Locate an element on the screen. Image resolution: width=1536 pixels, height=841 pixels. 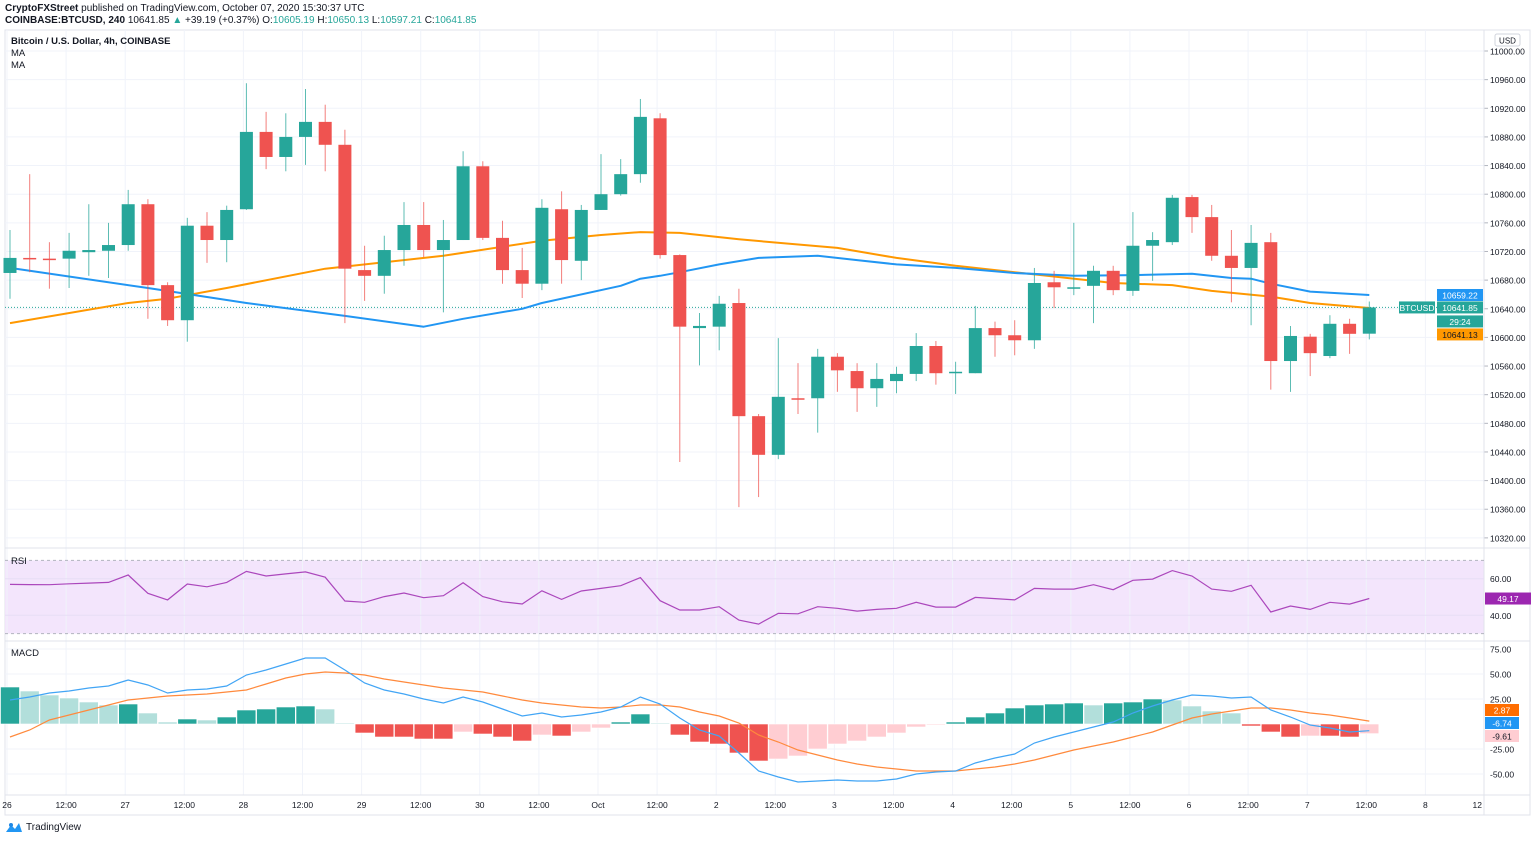
legend-ma-2: MA is located at coordinates (18, 65).